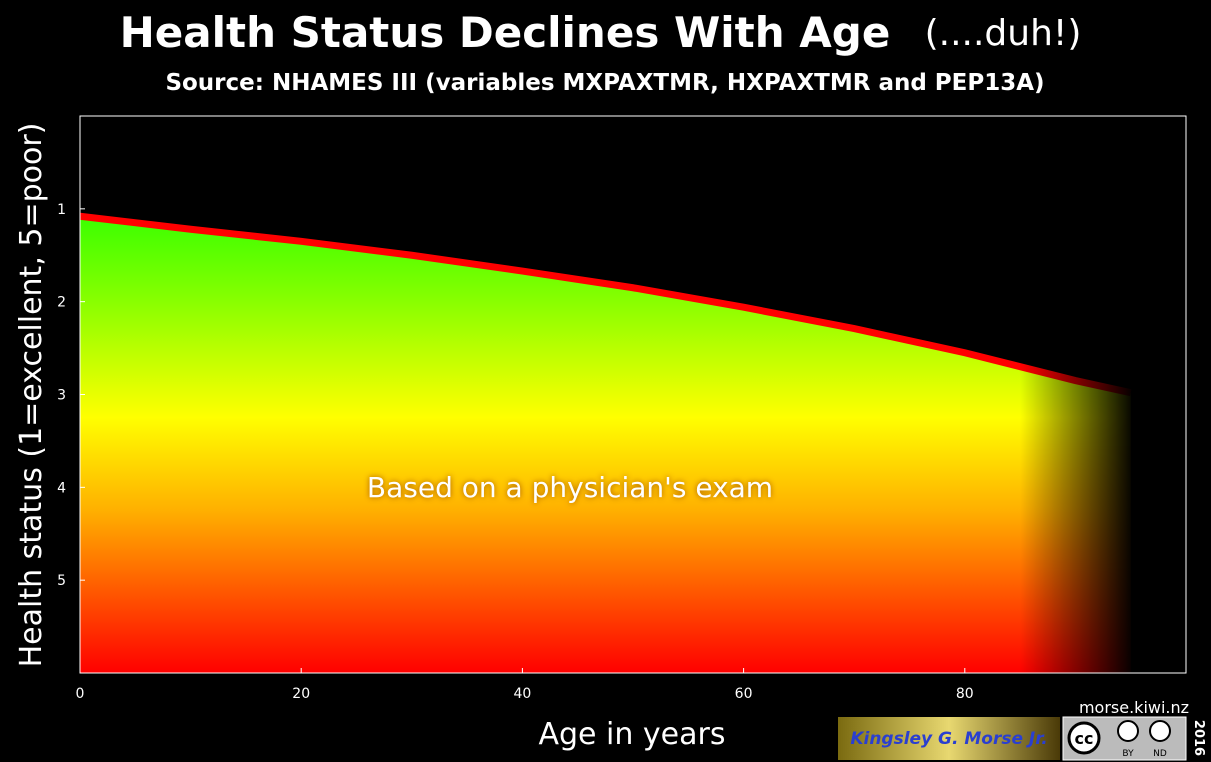 This screenshot has height=762, width=1211. Describe the element at coordinates (1198, 738) in the screenshot. I see `year: 2016` at that location.